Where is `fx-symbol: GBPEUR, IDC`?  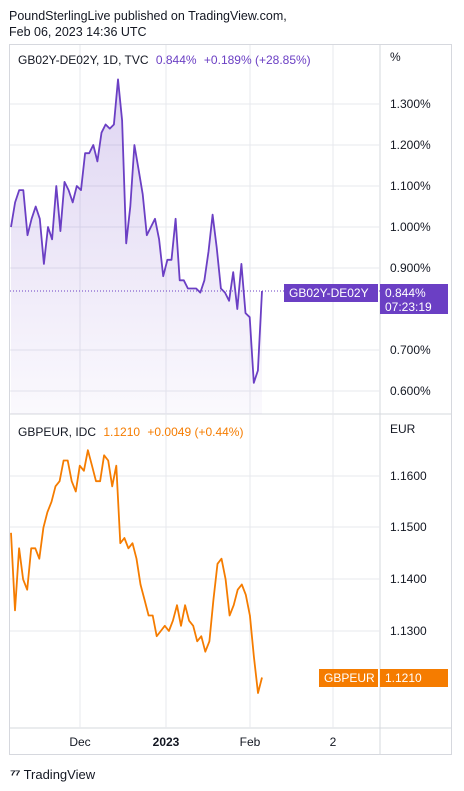
fx-symbol: GBPEUR, IDC is located at coordinates (57, 432).